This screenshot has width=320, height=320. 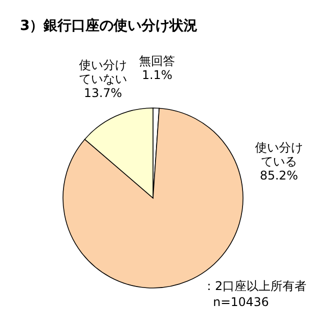 What do you see at coordinates (241, 302) in the screenshot?
I see `text: n=10436` at bounding box center [241, 302].